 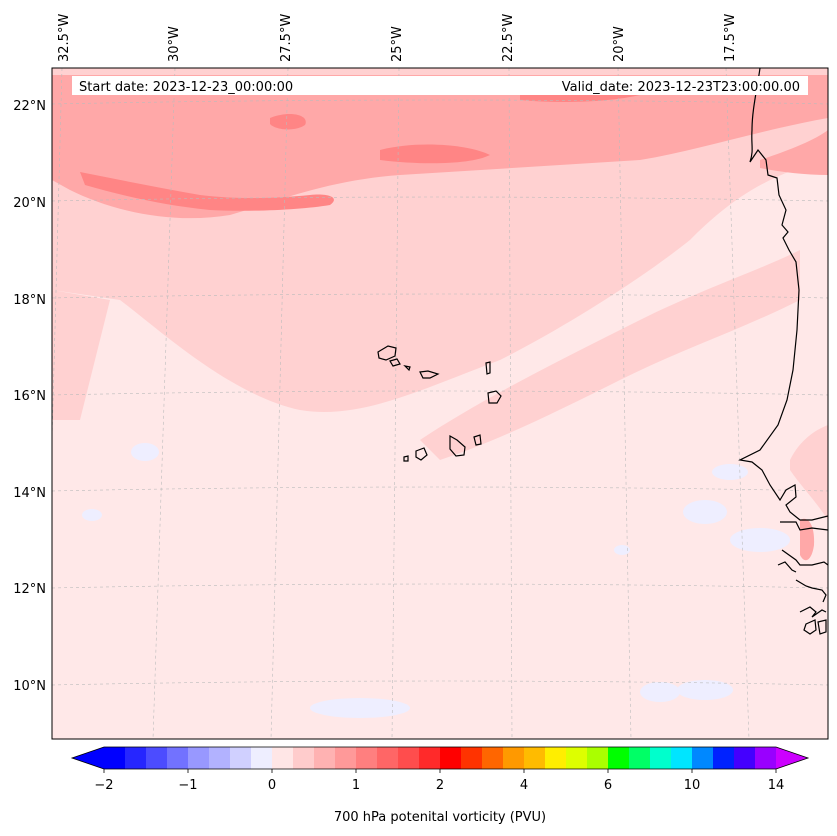 I want to click on island-sao-vicente, so click(x=395, y=362).